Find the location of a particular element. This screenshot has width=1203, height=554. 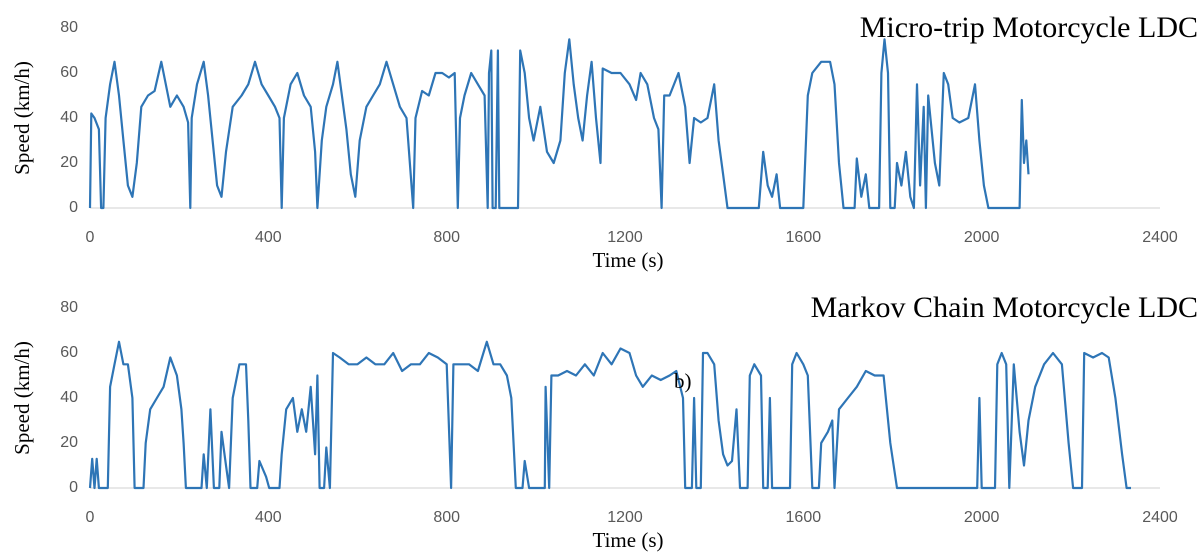

annotation: b) is located at coordinates (683, 381).